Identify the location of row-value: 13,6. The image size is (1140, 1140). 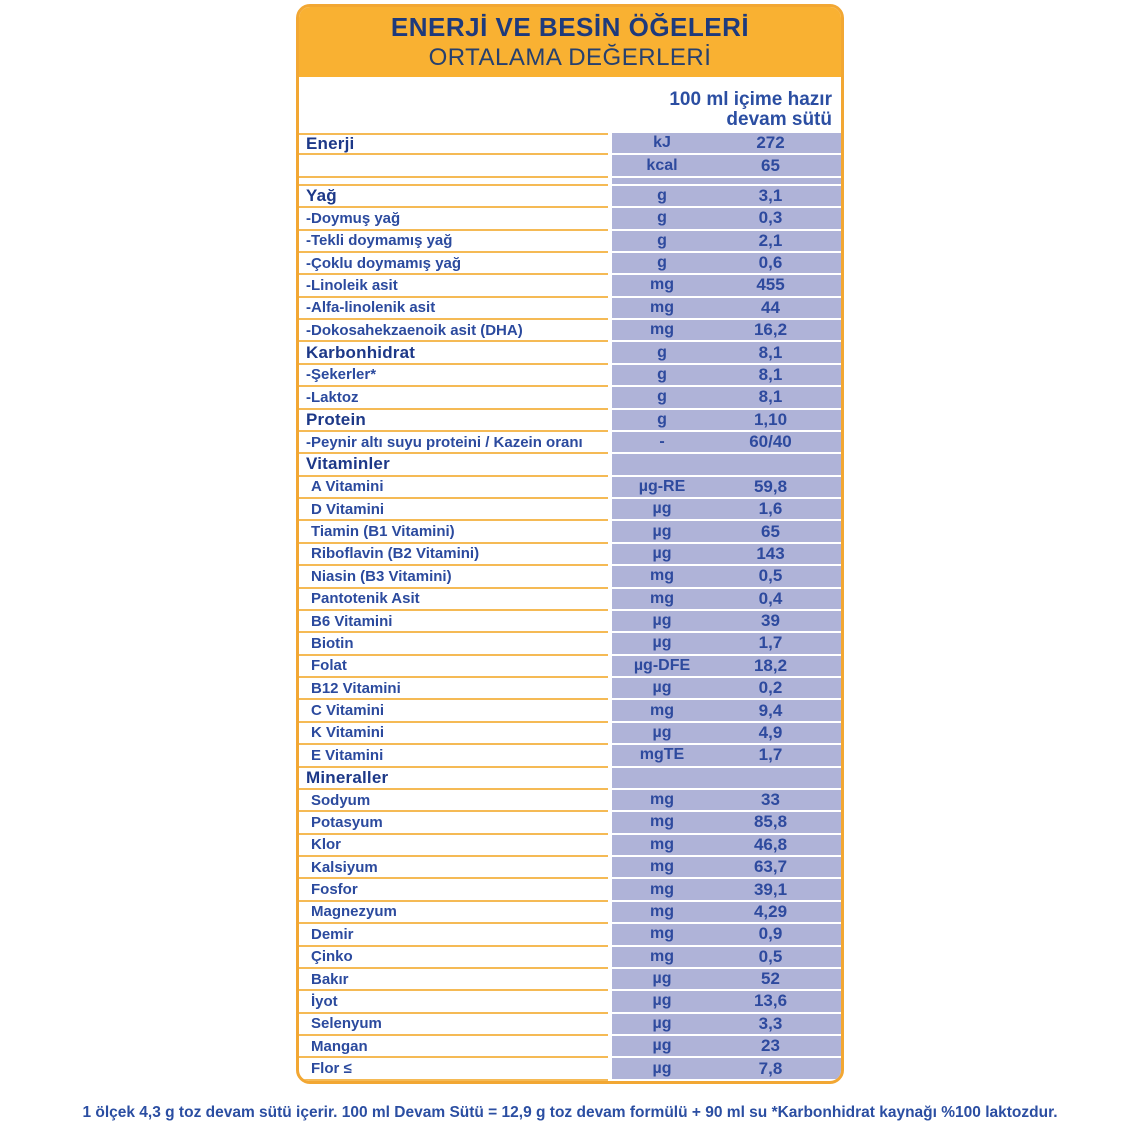
(770, 1001).